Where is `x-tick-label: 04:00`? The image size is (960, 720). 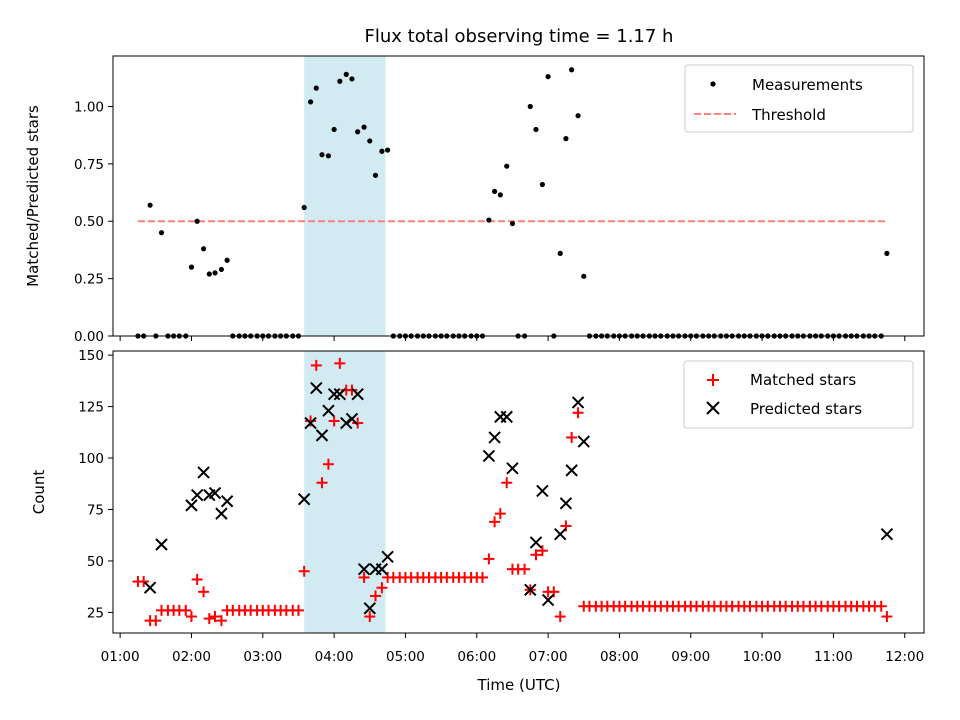
x-tick-label: 04:00 is located at coordinates (334, 657).